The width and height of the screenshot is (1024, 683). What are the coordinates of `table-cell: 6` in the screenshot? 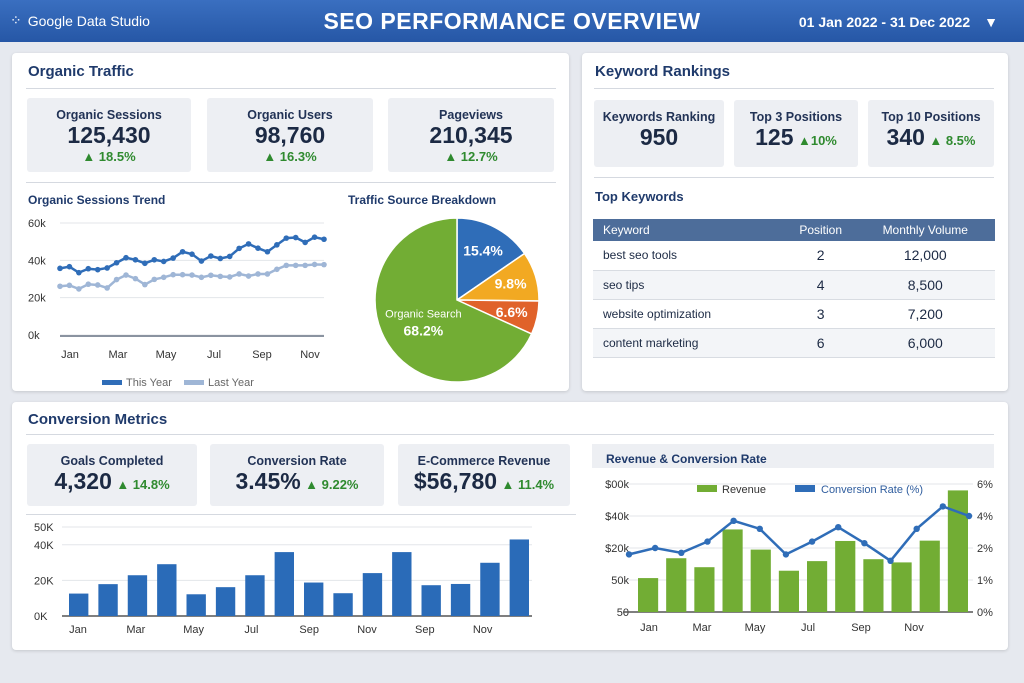 It's located at (820, 343).